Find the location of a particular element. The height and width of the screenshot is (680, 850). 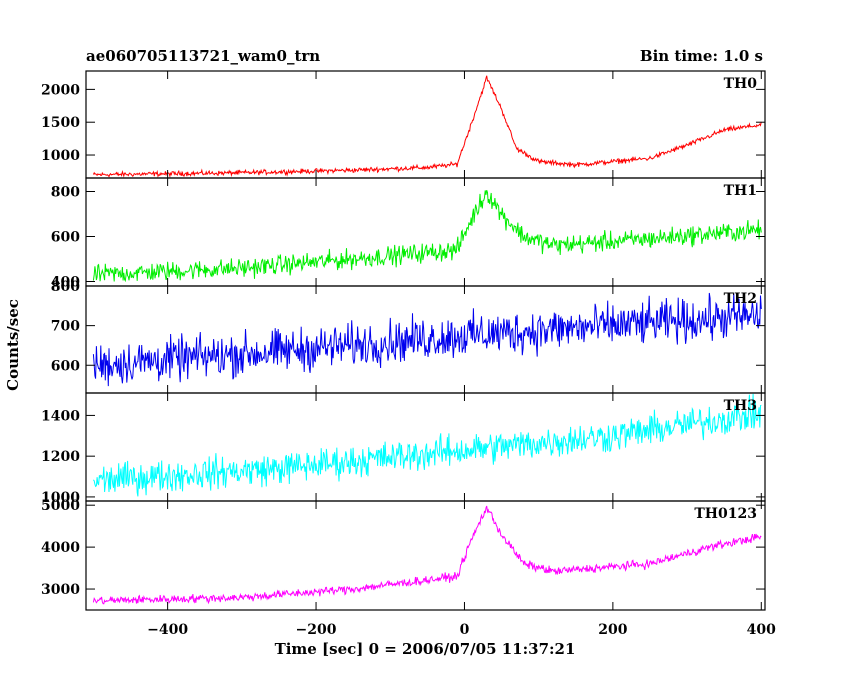

panel-label-th0123: TH0123 is located at coordinates (725, 514).